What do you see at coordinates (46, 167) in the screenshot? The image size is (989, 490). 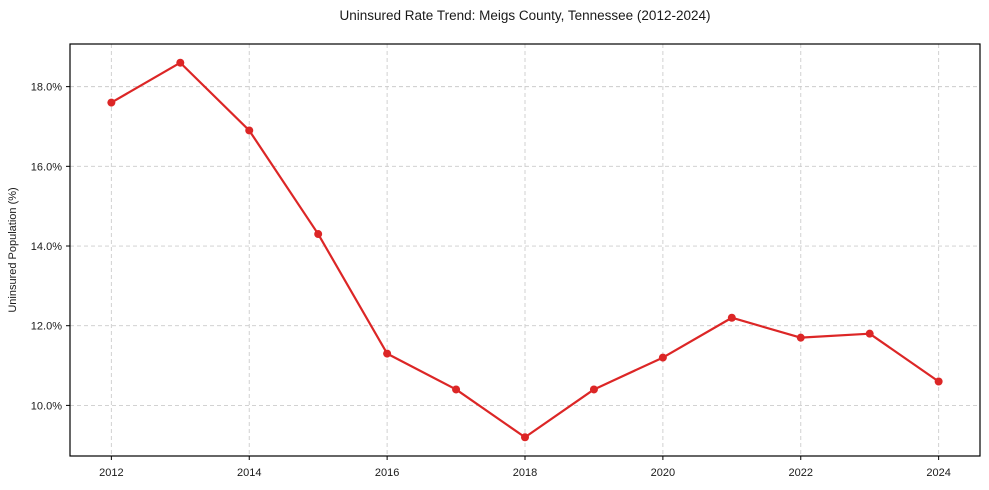 I see `y-tick-label: 16.0%` at bounding box center [46, 167].